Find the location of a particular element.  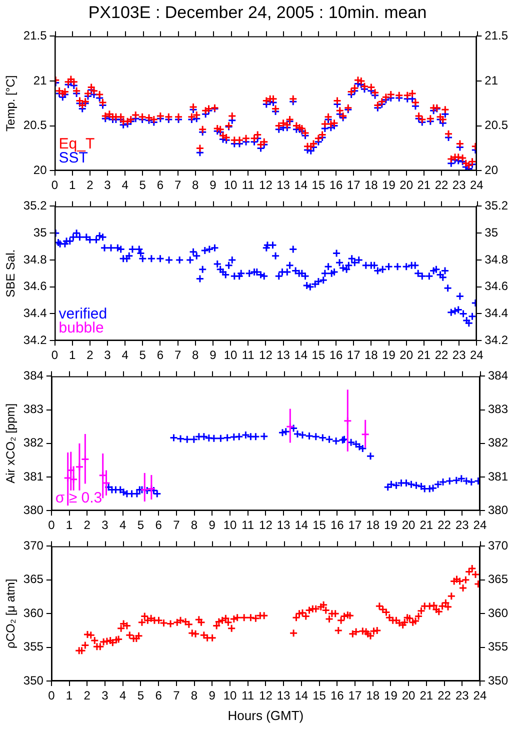

y-axis-title: SBE Sal. is located at coordinates (11, 273).